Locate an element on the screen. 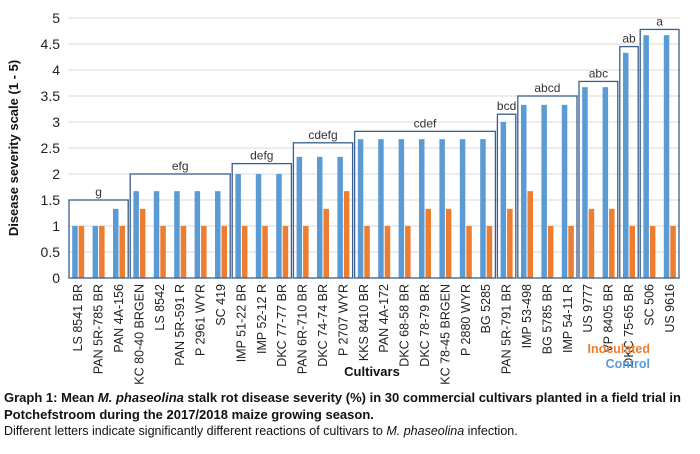 The width and height of the screenshot is (700, 454). y-tick-label: 5 is located at coordinates (56, 18).